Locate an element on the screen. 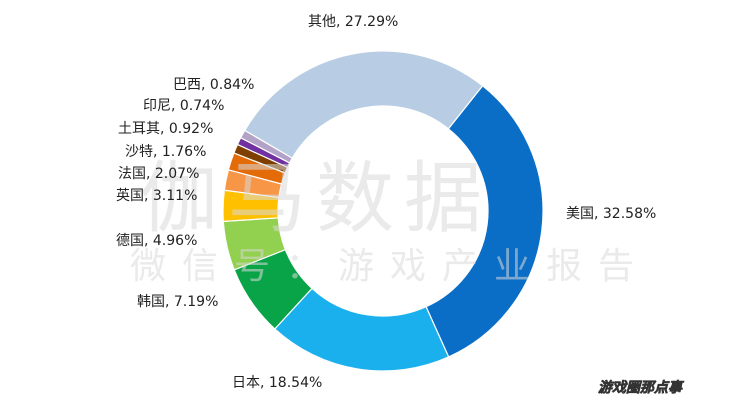  slice-label-2: 韩国, 7.19% is located at coordinates (177, 302).